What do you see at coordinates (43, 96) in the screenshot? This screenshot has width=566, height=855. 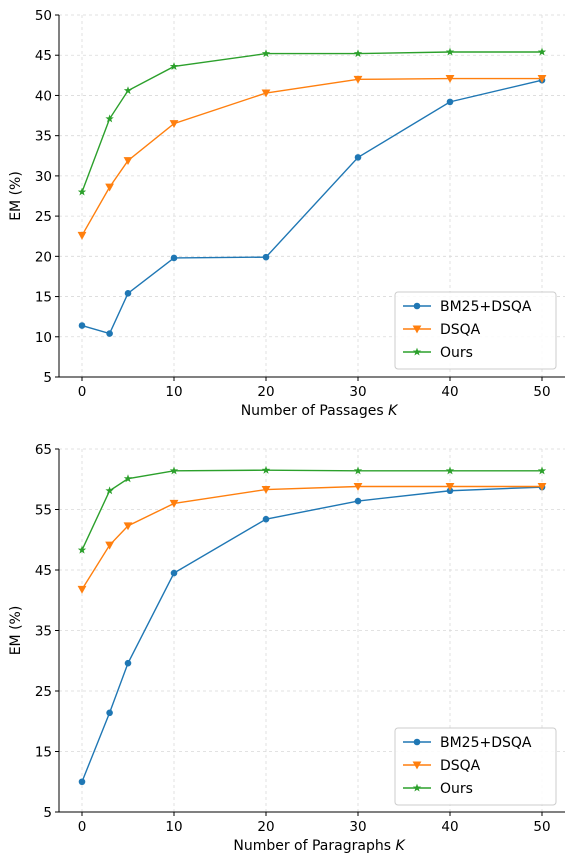 I see `y-tick-label: 40` at bounding box center [43, 96].